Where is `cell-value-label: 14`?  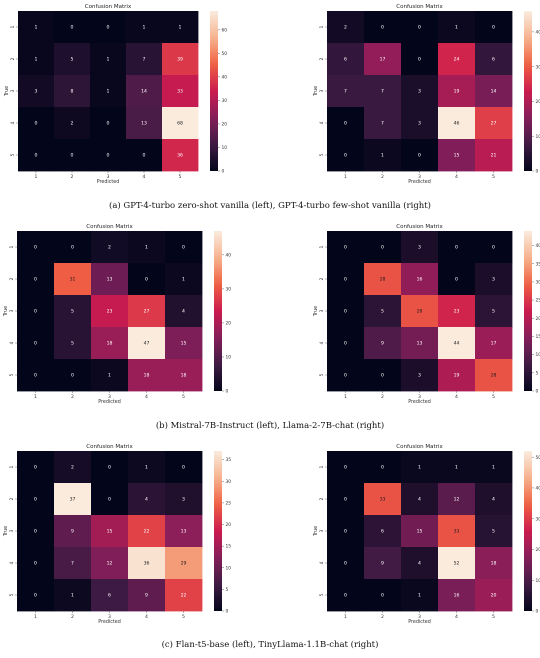
cell-value-label: 14 is located at coordinates (494, 92).